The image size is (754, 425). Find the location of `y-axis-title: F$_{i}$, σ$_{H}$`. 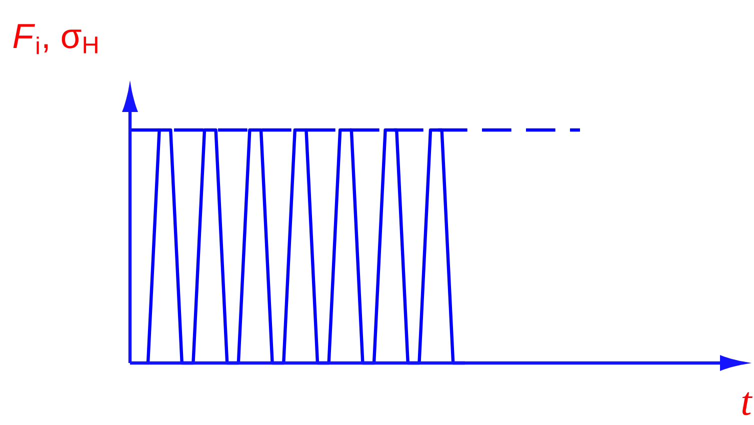

y-axis-title: F$_{i}$, σ$_{H}$ is located at coordinates (55, 39).